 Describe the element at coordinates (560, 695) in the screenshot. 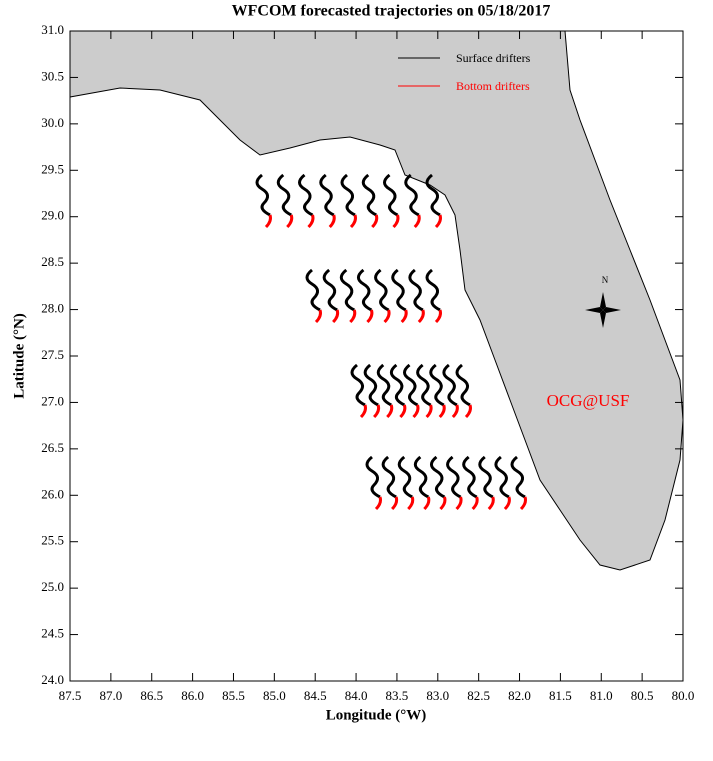

I see `x-tick-label: 81.5` at that location.